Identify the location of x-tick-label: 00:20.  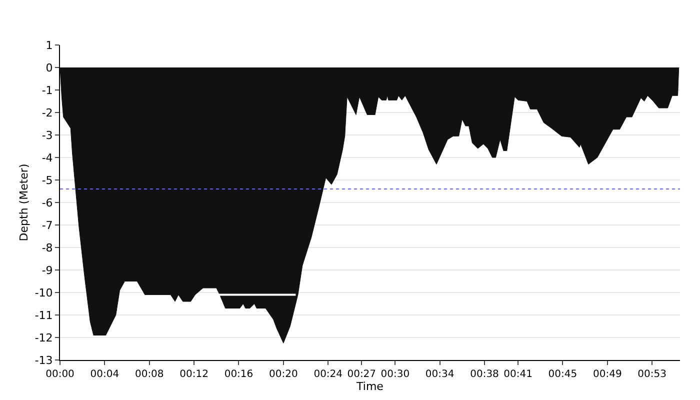
(283, 374).